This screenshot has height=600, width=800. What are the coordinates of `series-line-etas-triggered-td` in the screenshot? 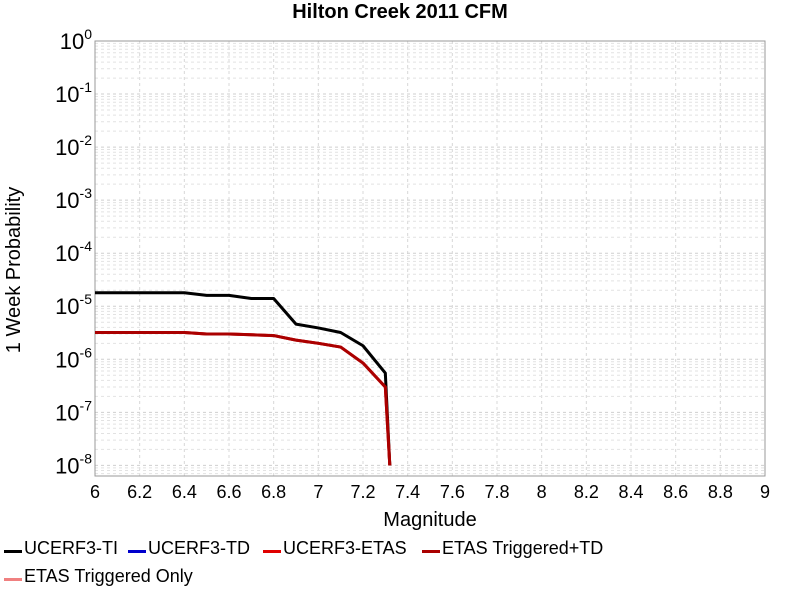 It's located at (243, 398).